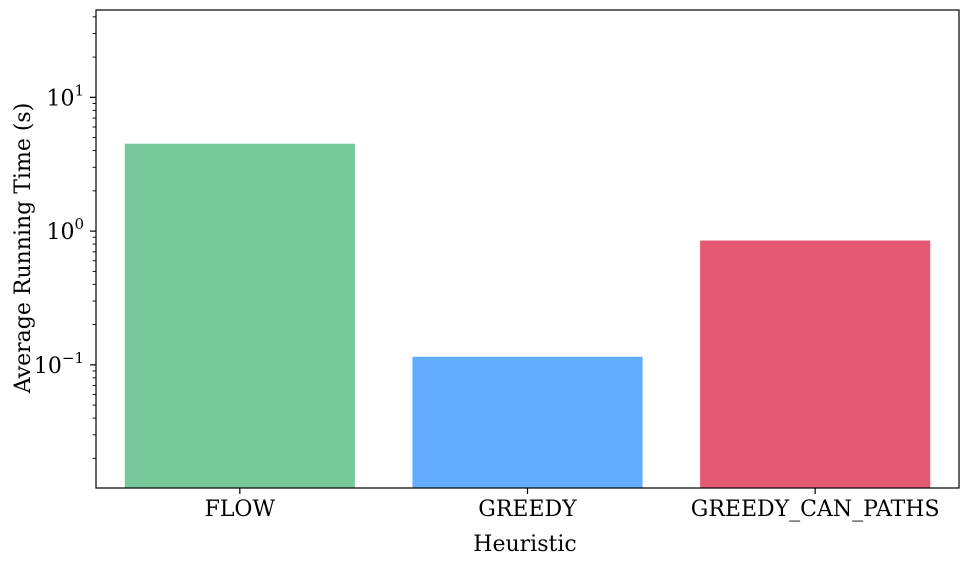  I want to click on y-tick-label: 10⁻¹, so click(59, 364).